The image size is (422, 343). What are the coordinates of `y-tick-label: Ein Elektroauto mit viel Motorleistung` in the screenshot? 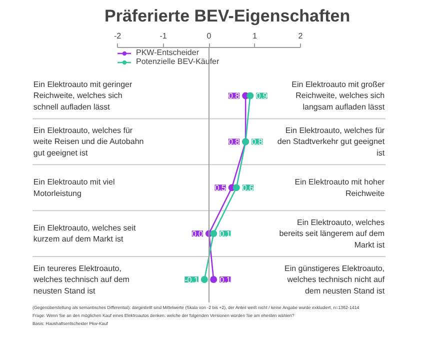 It's located at (74, 188).